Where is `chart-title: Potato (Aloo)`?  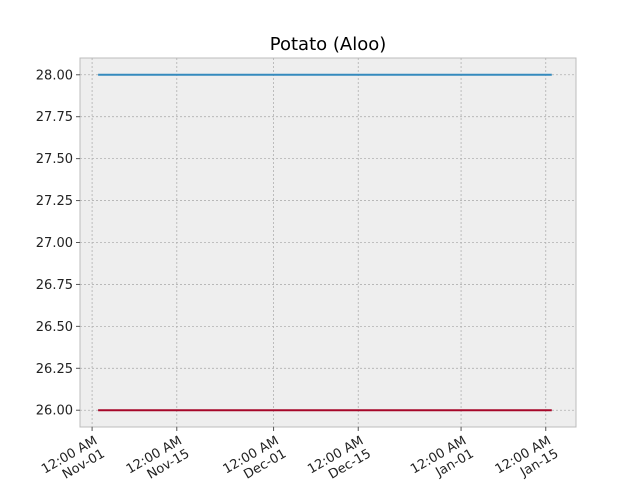 chart-title: Potato (Aloo) is located at coordinates (328, 44).